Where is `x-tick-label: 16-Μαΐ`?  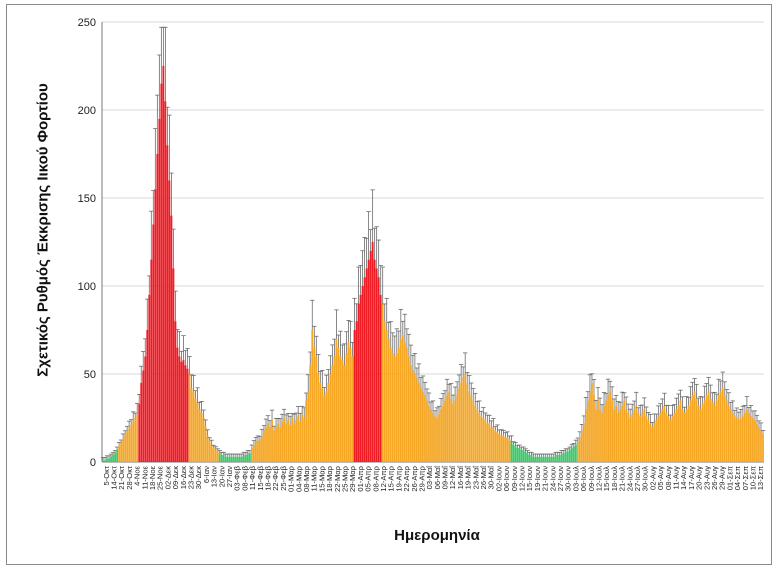 x-tick-label: 16-Μαΐ is located at coordinates (460, 477).